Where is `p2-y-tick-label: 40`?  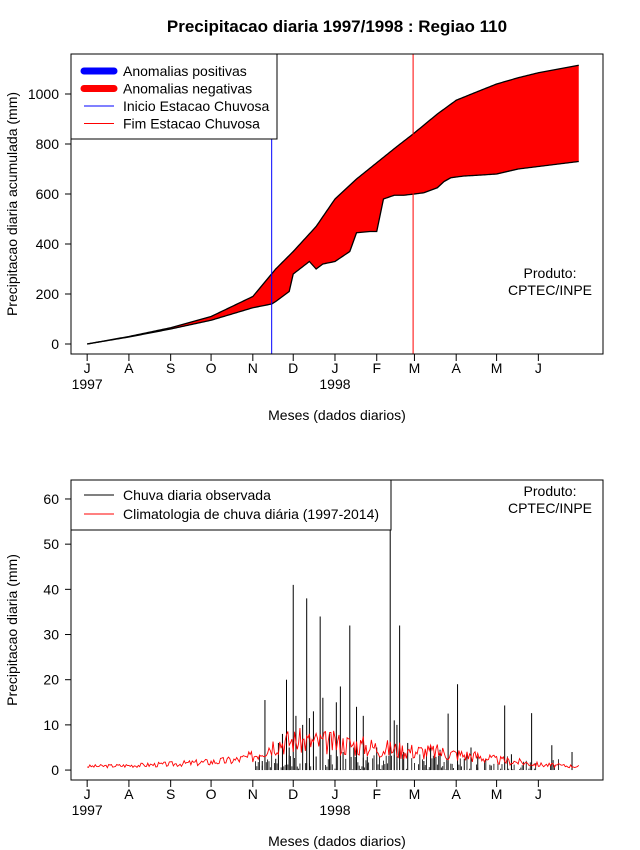
p2-y-tick-label: 40 is located at coordinates (51, 589).